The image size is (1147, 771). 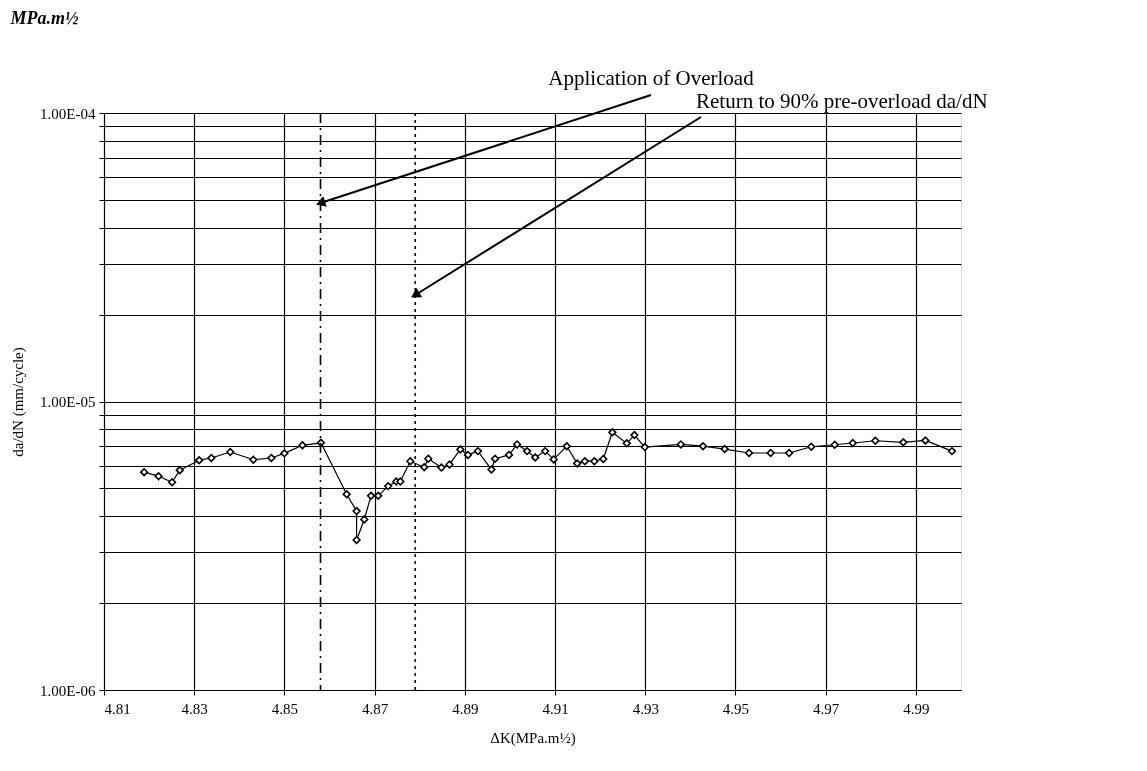 I want to click on x-tick-label: 4.85, so click(x=285, y=708).